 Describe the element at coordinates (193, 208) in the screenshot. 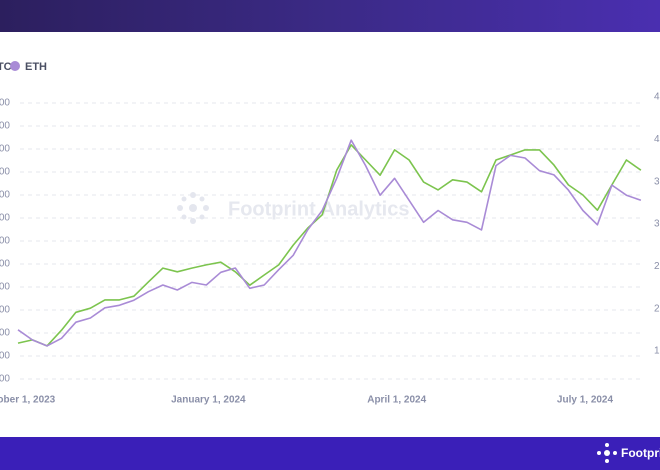

I see `watermark-logo` at that location.